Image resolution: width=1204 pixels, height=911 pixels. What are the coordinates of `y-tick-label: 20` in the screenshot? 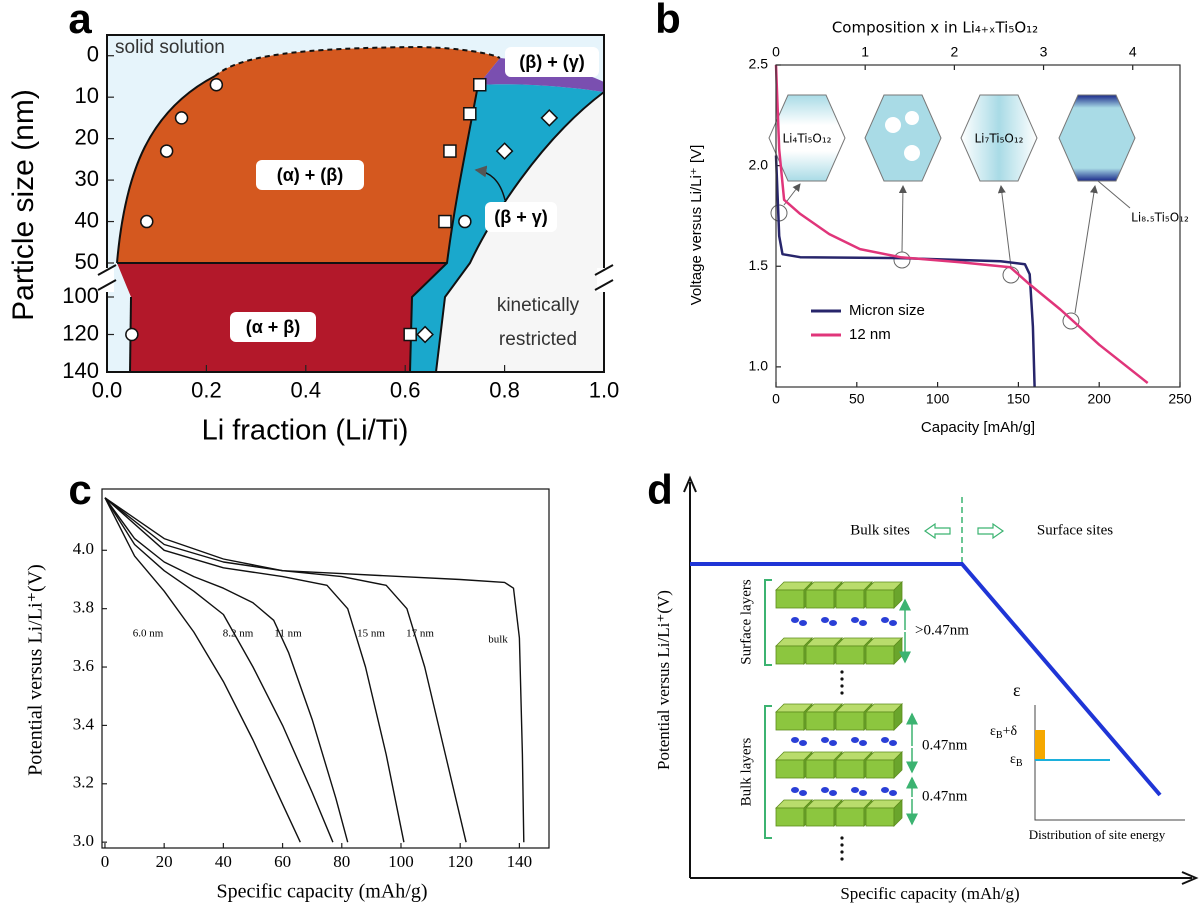 It's located at (87, 136).